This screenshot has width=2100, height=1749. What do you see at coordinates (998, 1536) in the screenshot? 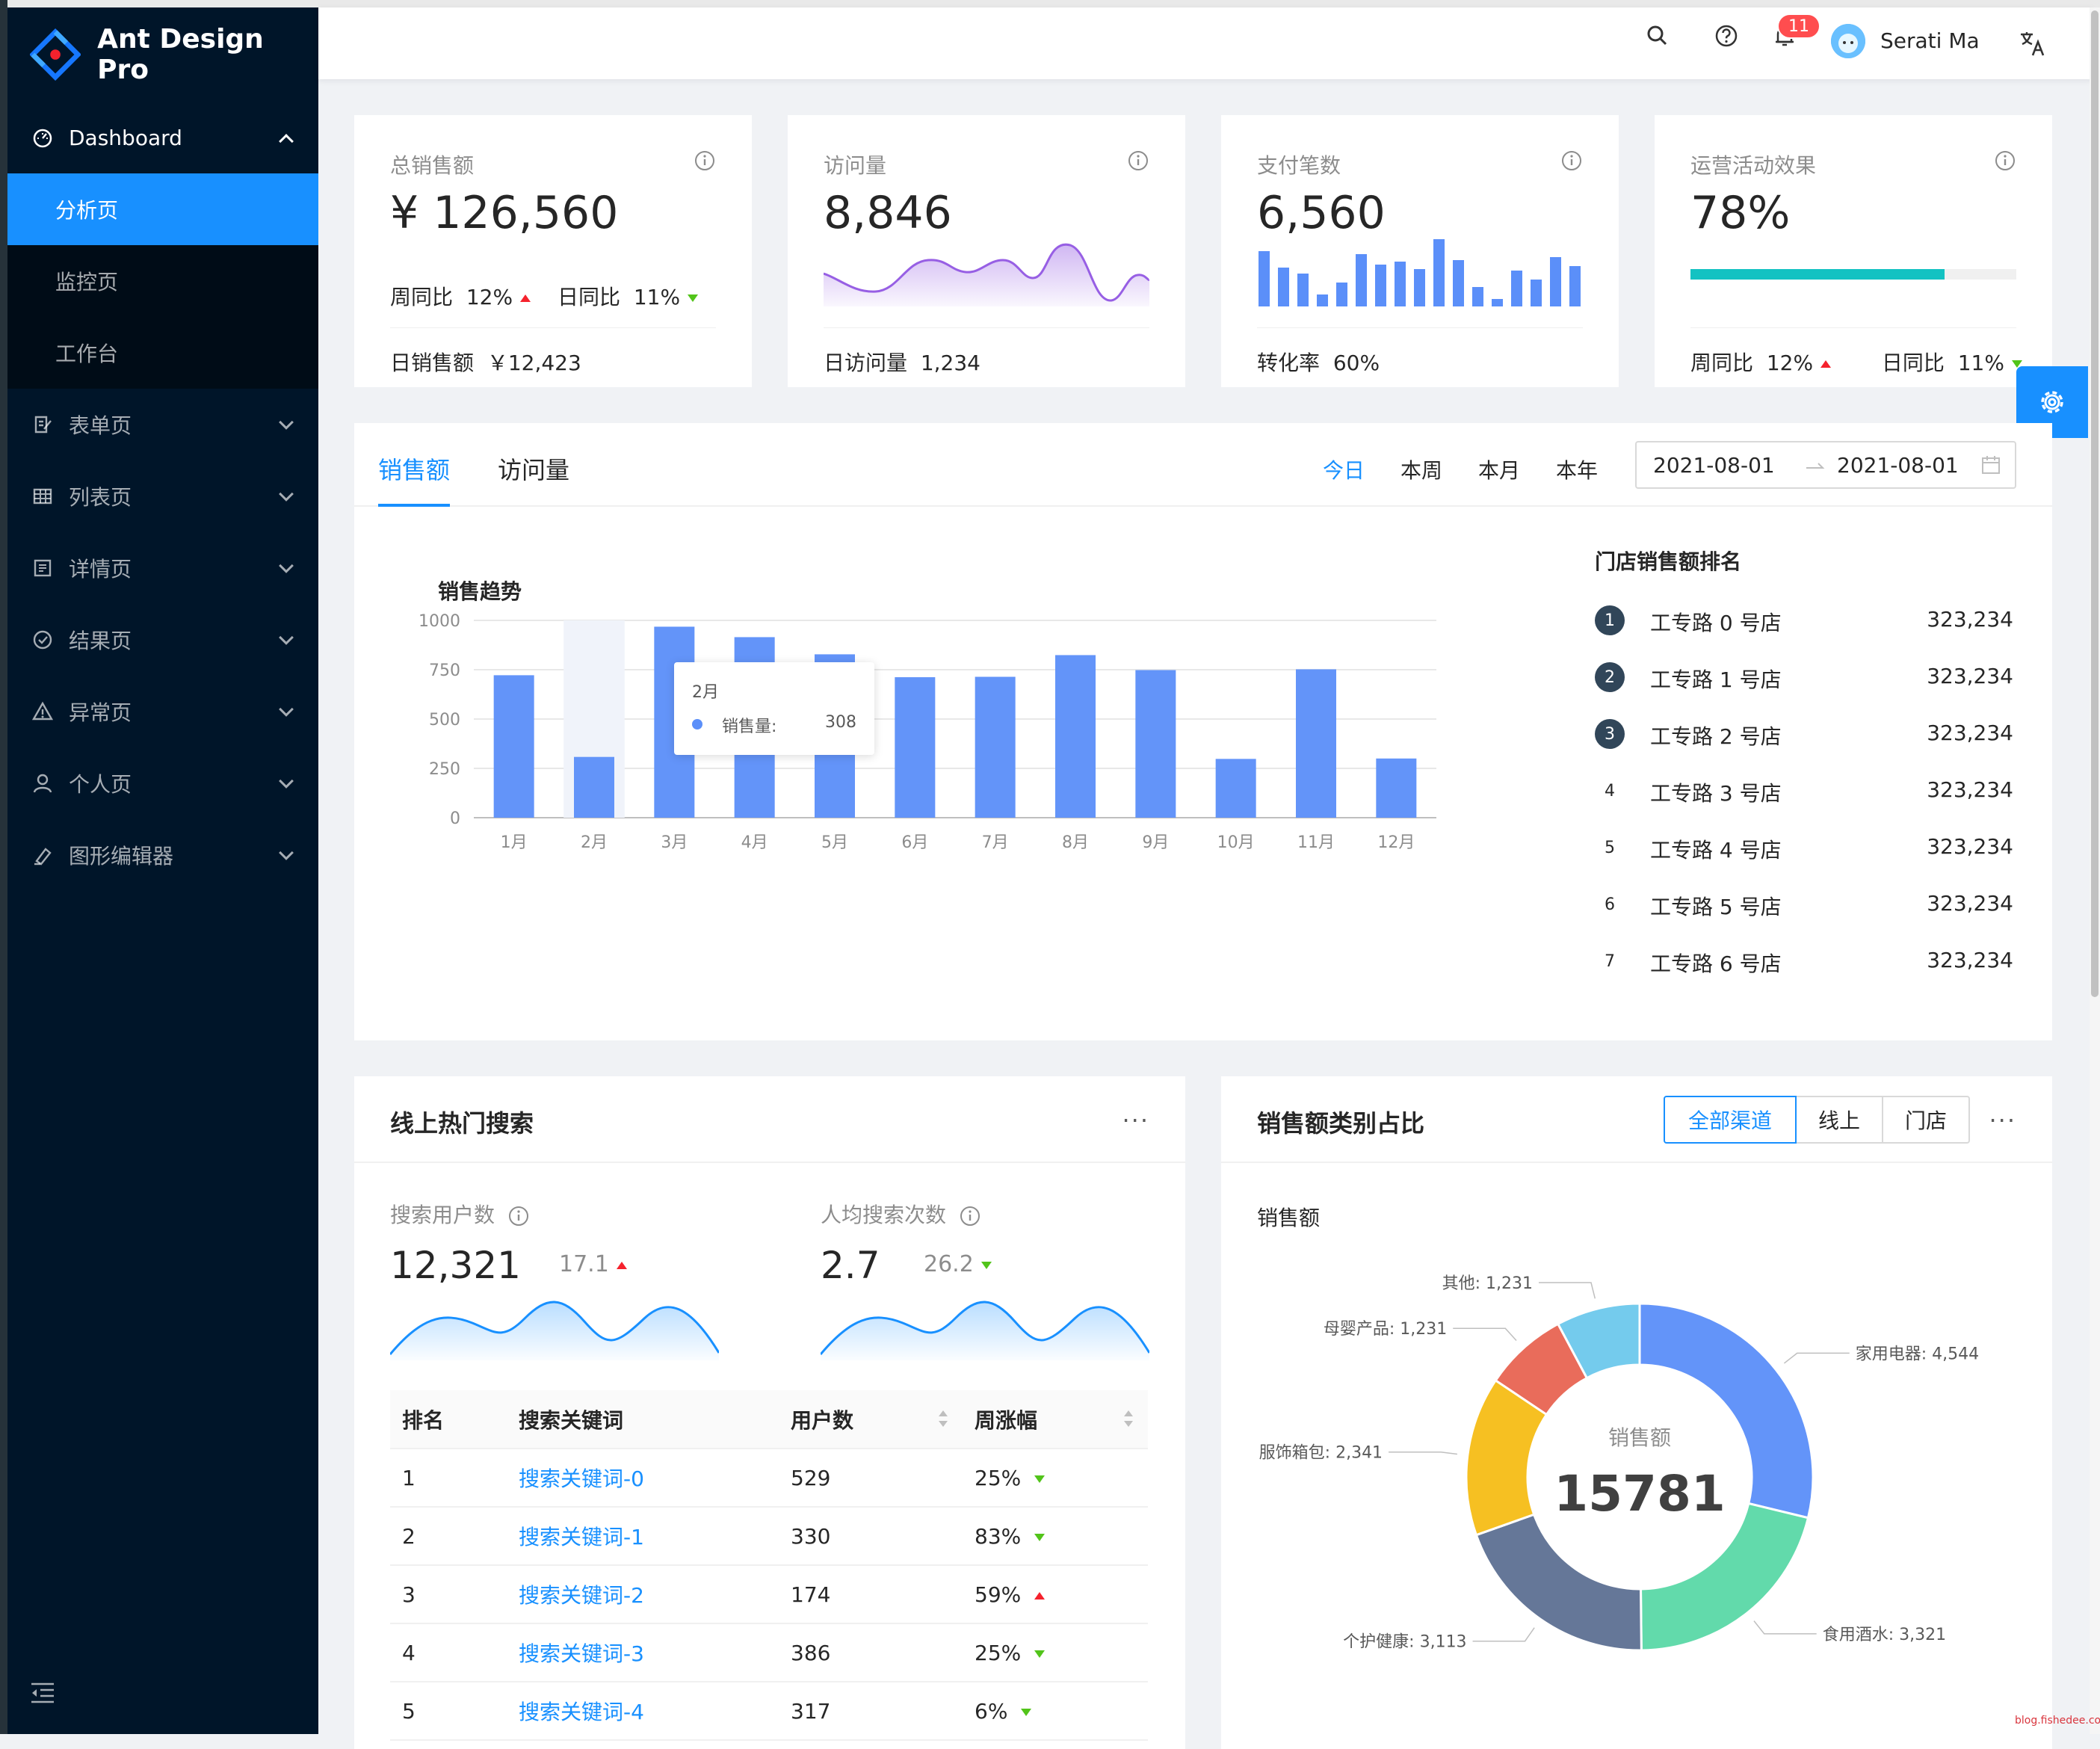
I see `row-change-value: 83%` at bounding box center [998, 1536].